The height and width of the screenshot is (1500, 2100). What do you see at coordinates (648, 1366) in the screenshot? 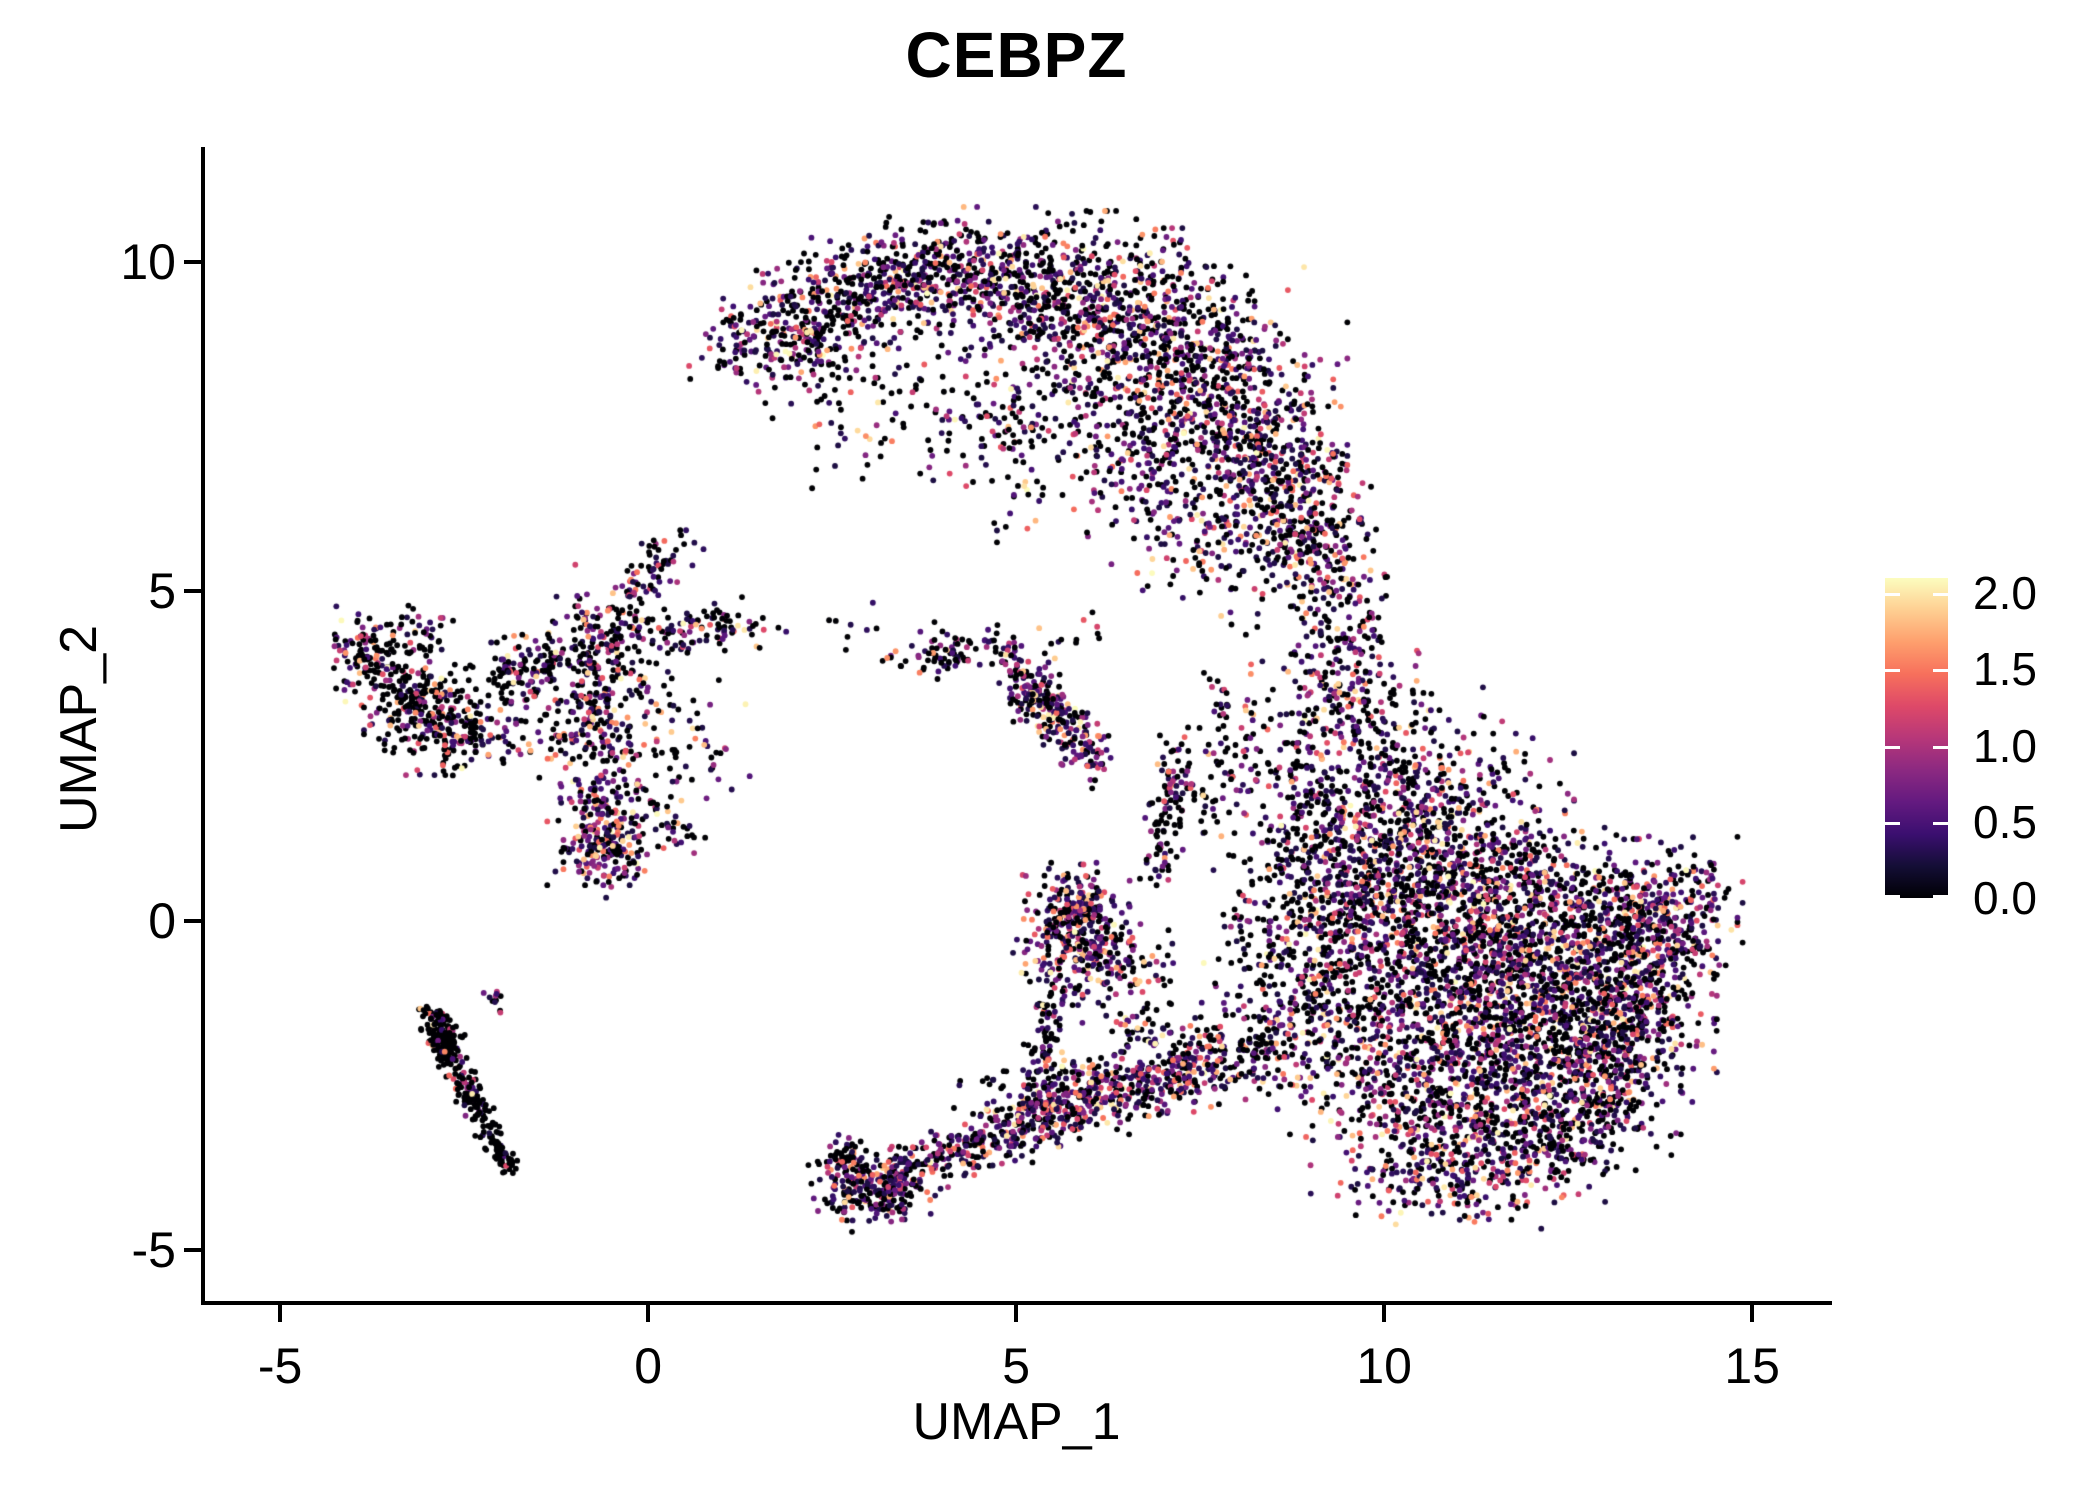
I see `x-tick-label: 0` at bounding box center [648, 1366].